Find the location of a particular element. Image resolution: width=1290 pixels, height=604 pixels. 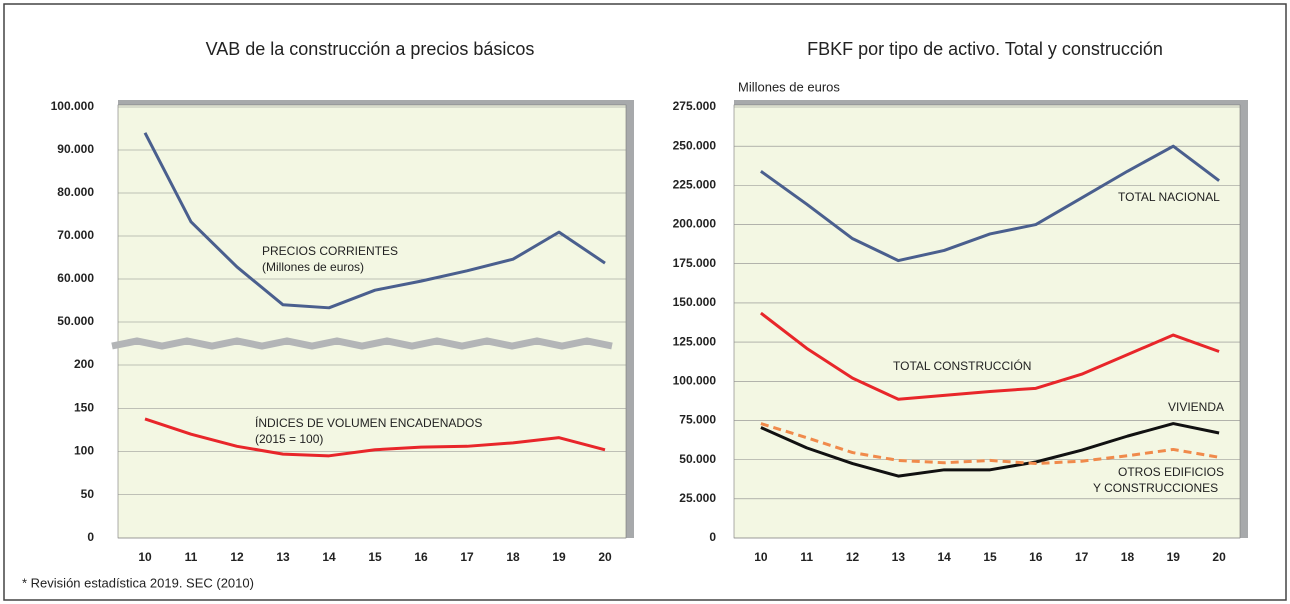

series-label: ÍNDICES DE VOLUMEN ENCADENADOS is located at coordinates (368, 422).